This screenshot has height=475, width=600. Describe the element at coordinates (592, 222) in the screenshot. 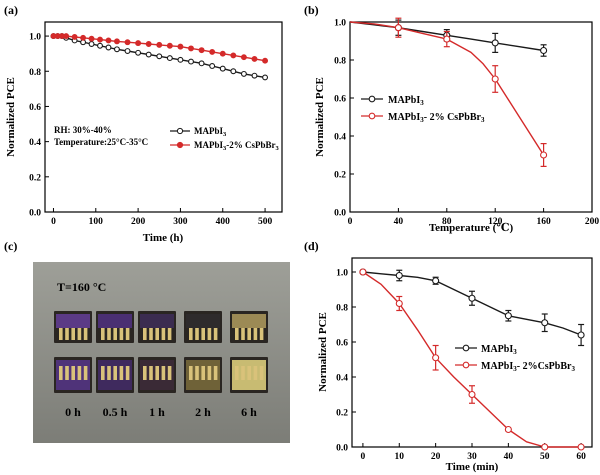

I see `panel-b-xtick-label-5: 200` at that location.